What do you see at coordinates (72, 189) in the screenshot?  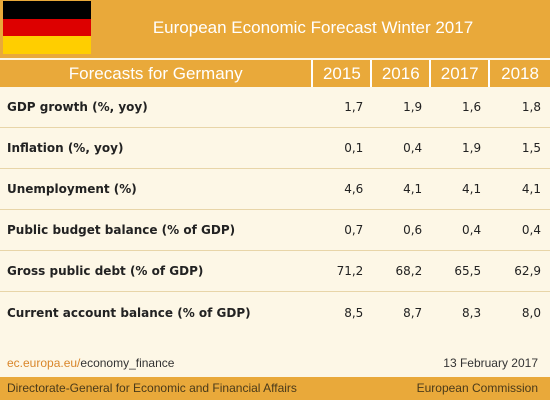 I see `row-label: Unemployment (%)` at bounding box center [72, 189].